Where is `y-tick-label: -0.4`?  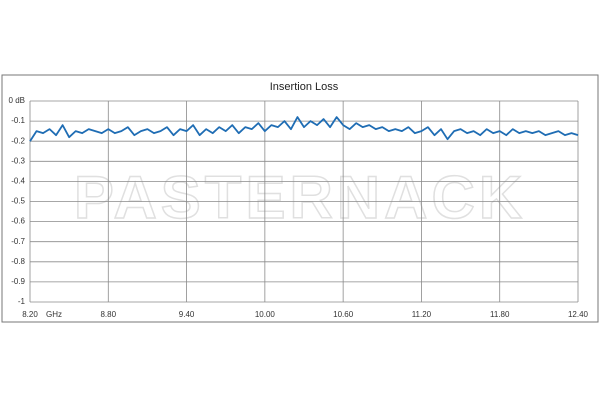
y-tick-label: -0.4 is located at coordinates (18, 181).